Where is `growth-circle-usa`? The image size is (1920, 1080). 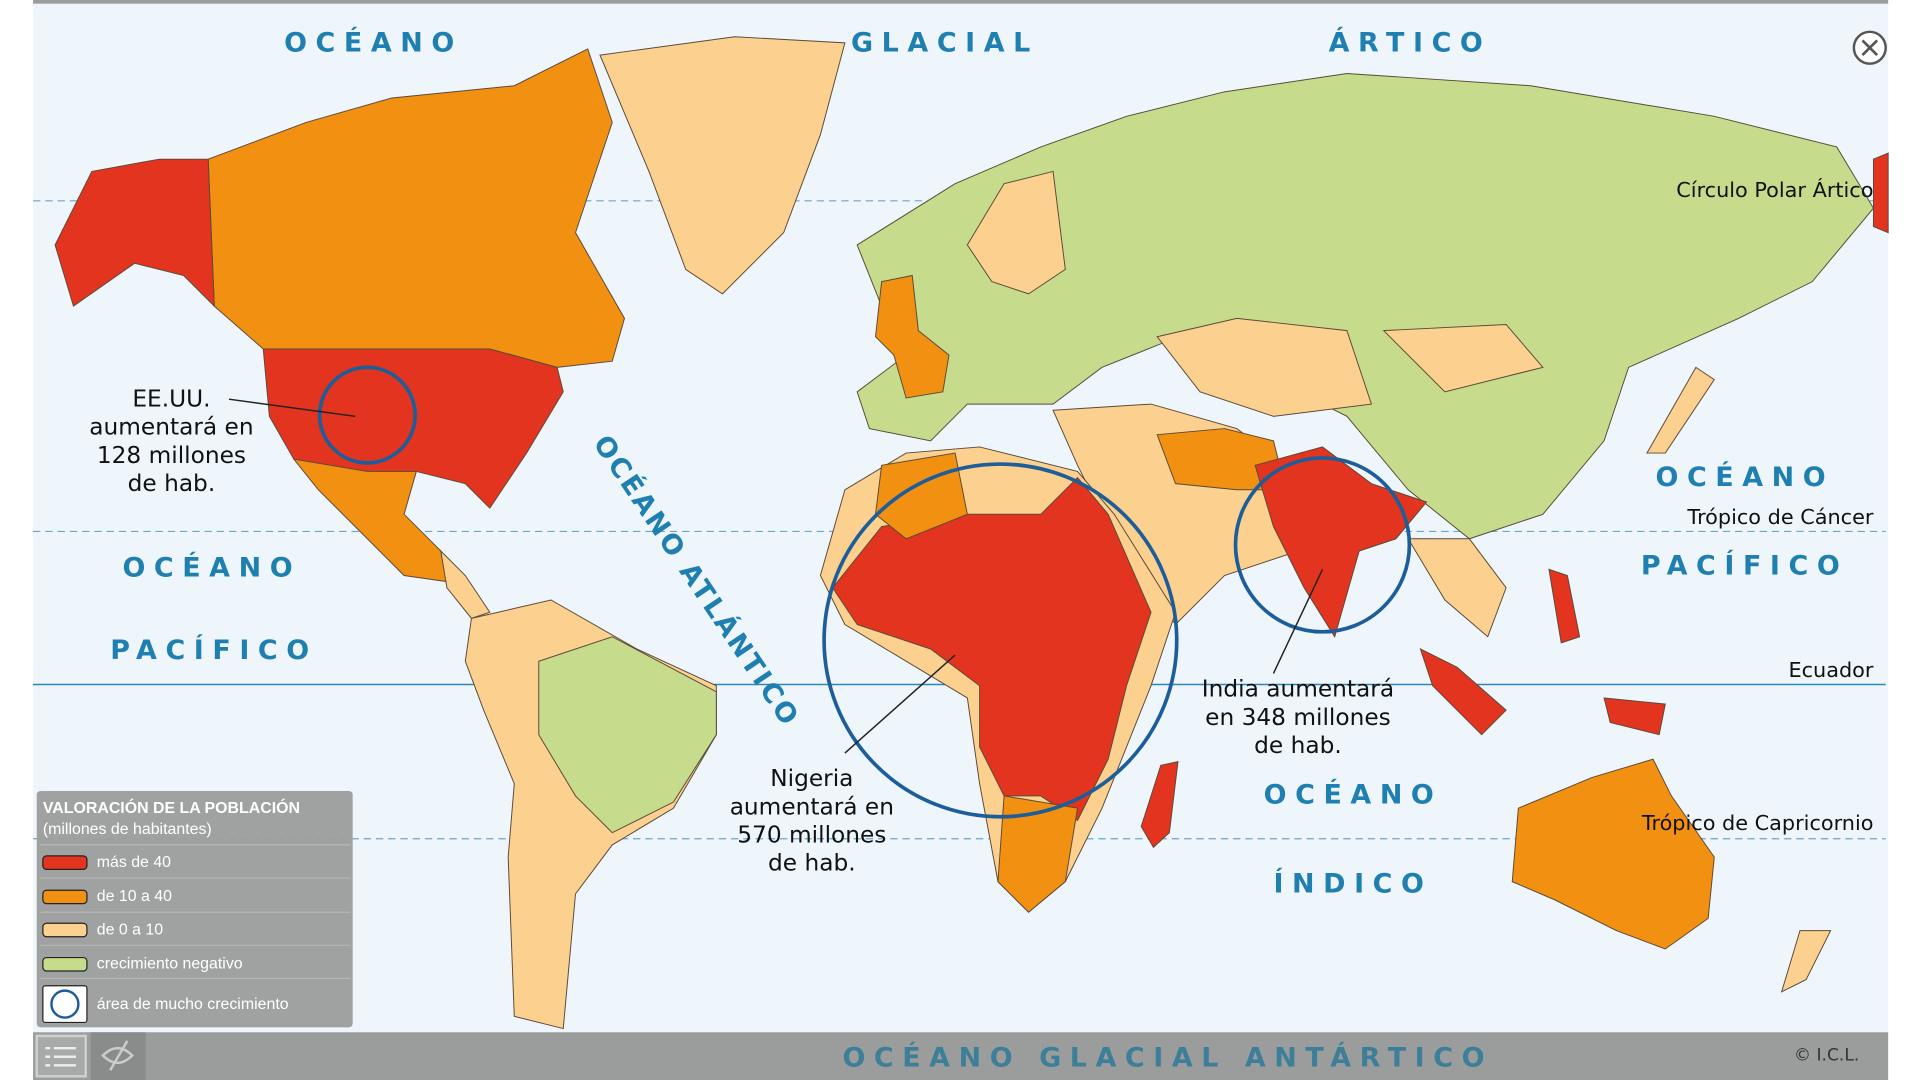 growth-circle-usa is located at coordinates (367, 415).